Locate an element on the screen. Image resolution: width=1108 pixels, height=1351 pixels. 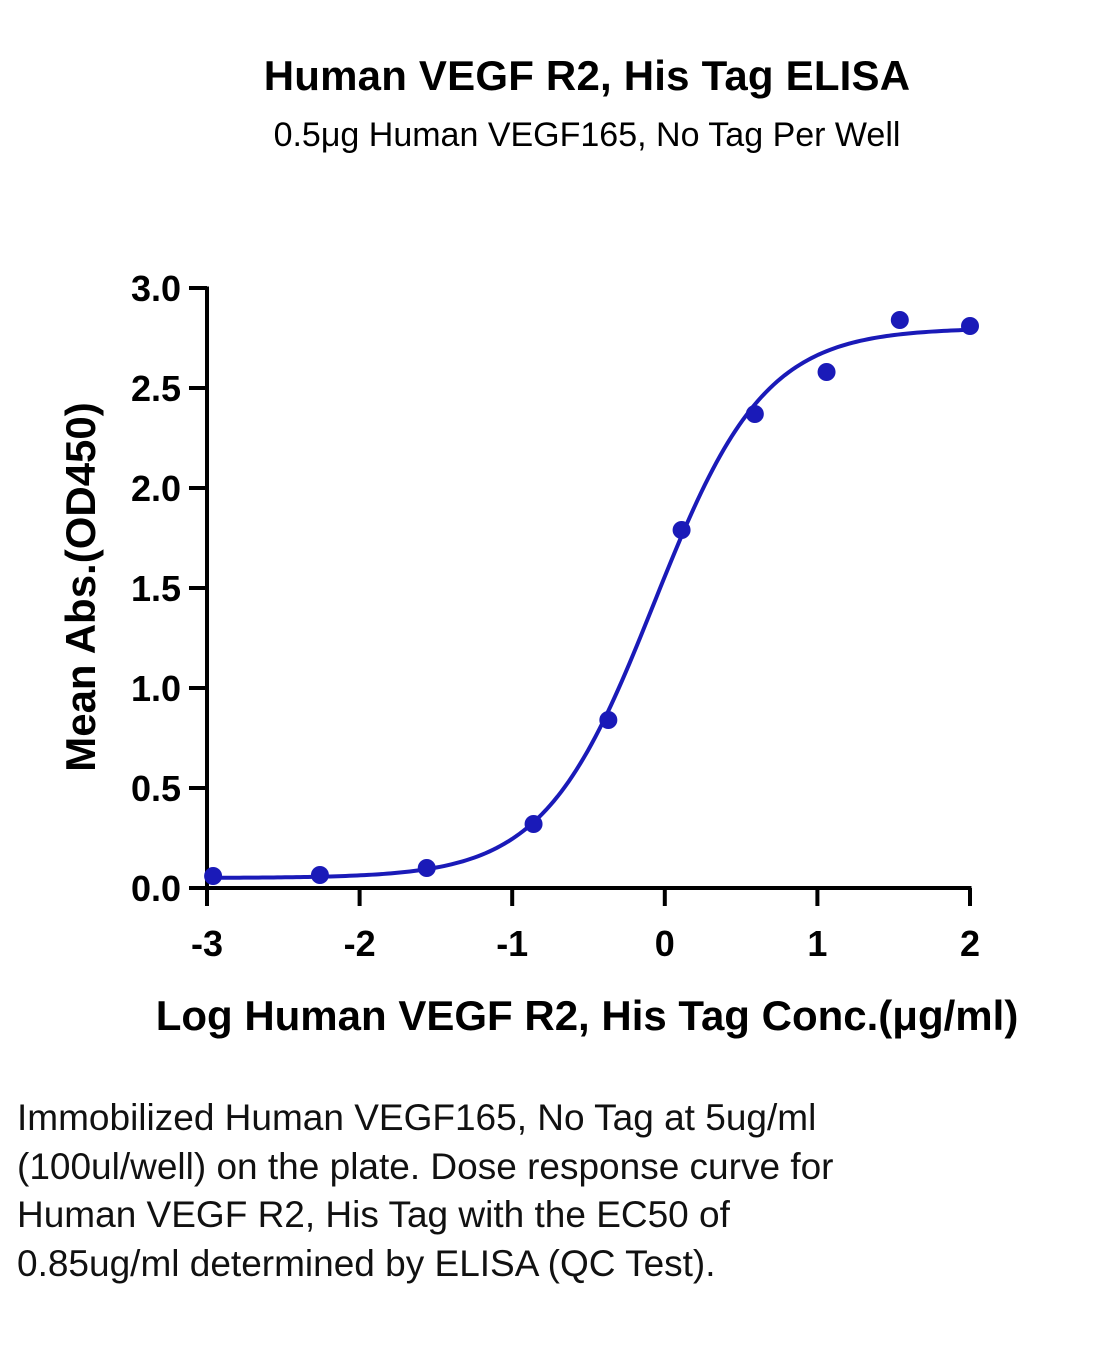
y-tick-label: 3.0 is located at coordinates (156, 288).